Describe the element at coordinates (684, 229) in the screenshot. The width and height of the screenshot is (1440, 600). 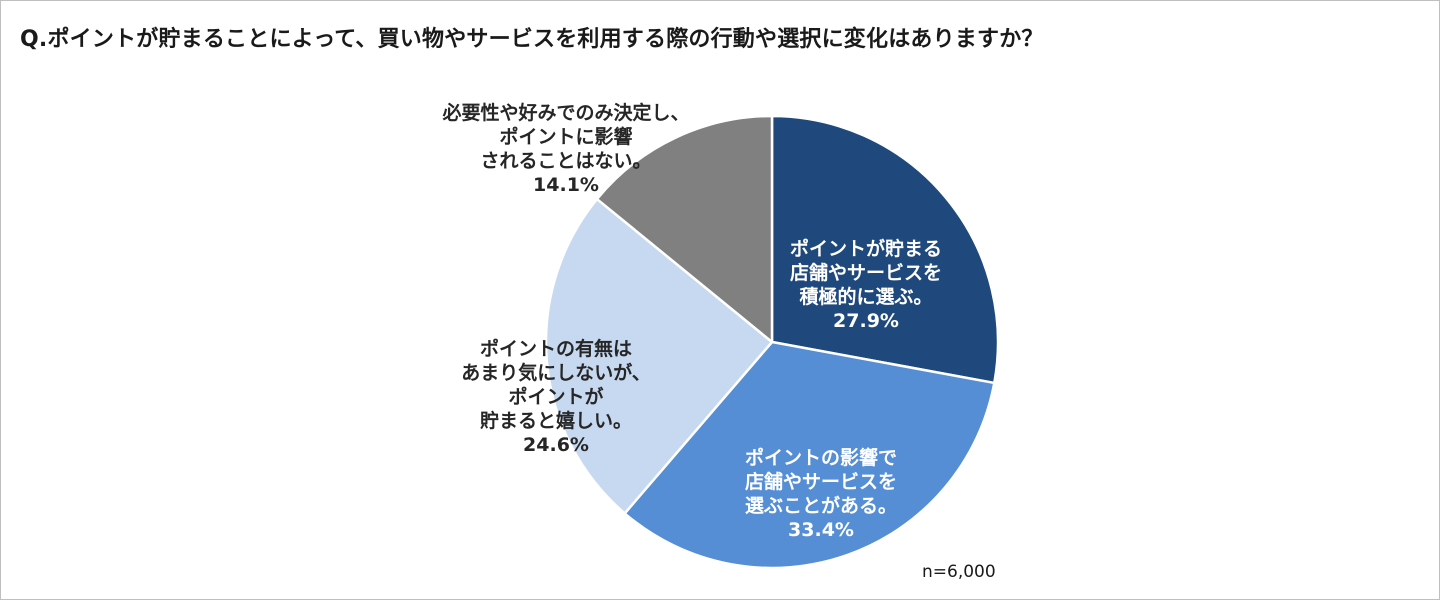
I see `pie-slice-not-influenced` at that location.